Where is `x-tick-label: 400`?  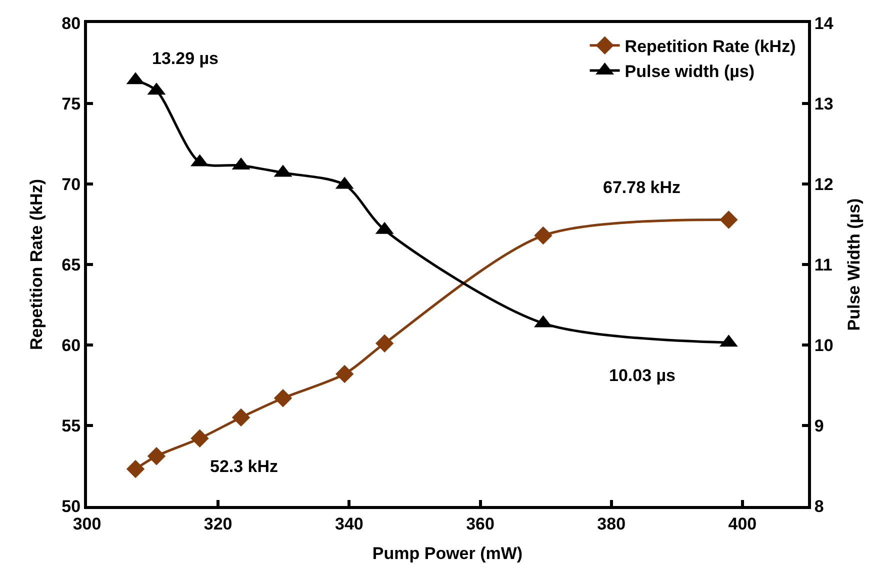
x-tick-label: 400 is located at coordinates (742, 524).